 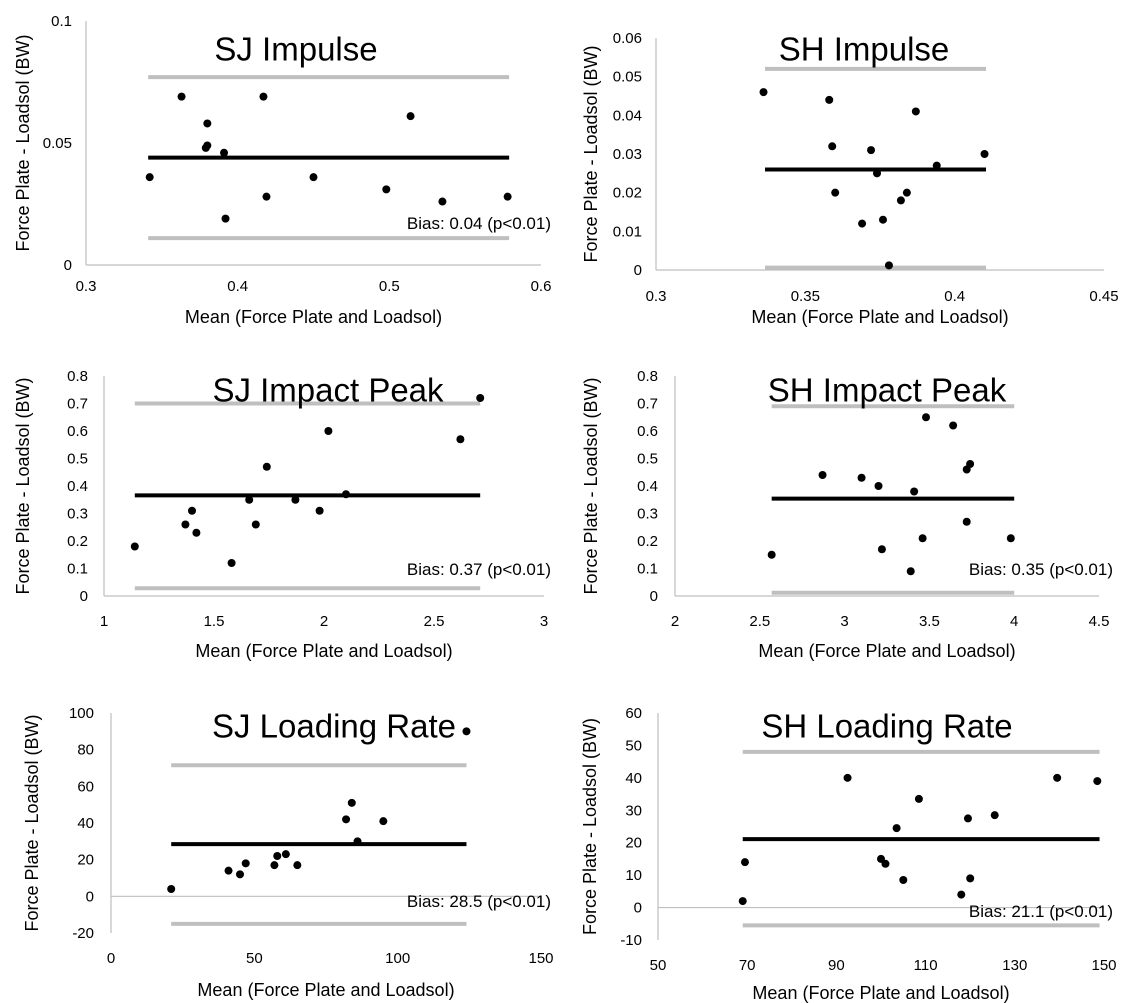 I want to click on y-tick-label: 50, so click(x=633, y=745).